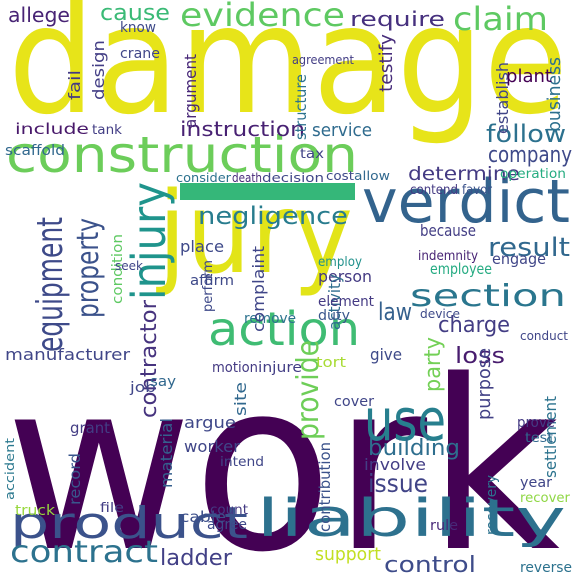  I want to click on word: device, so click(440, 314).